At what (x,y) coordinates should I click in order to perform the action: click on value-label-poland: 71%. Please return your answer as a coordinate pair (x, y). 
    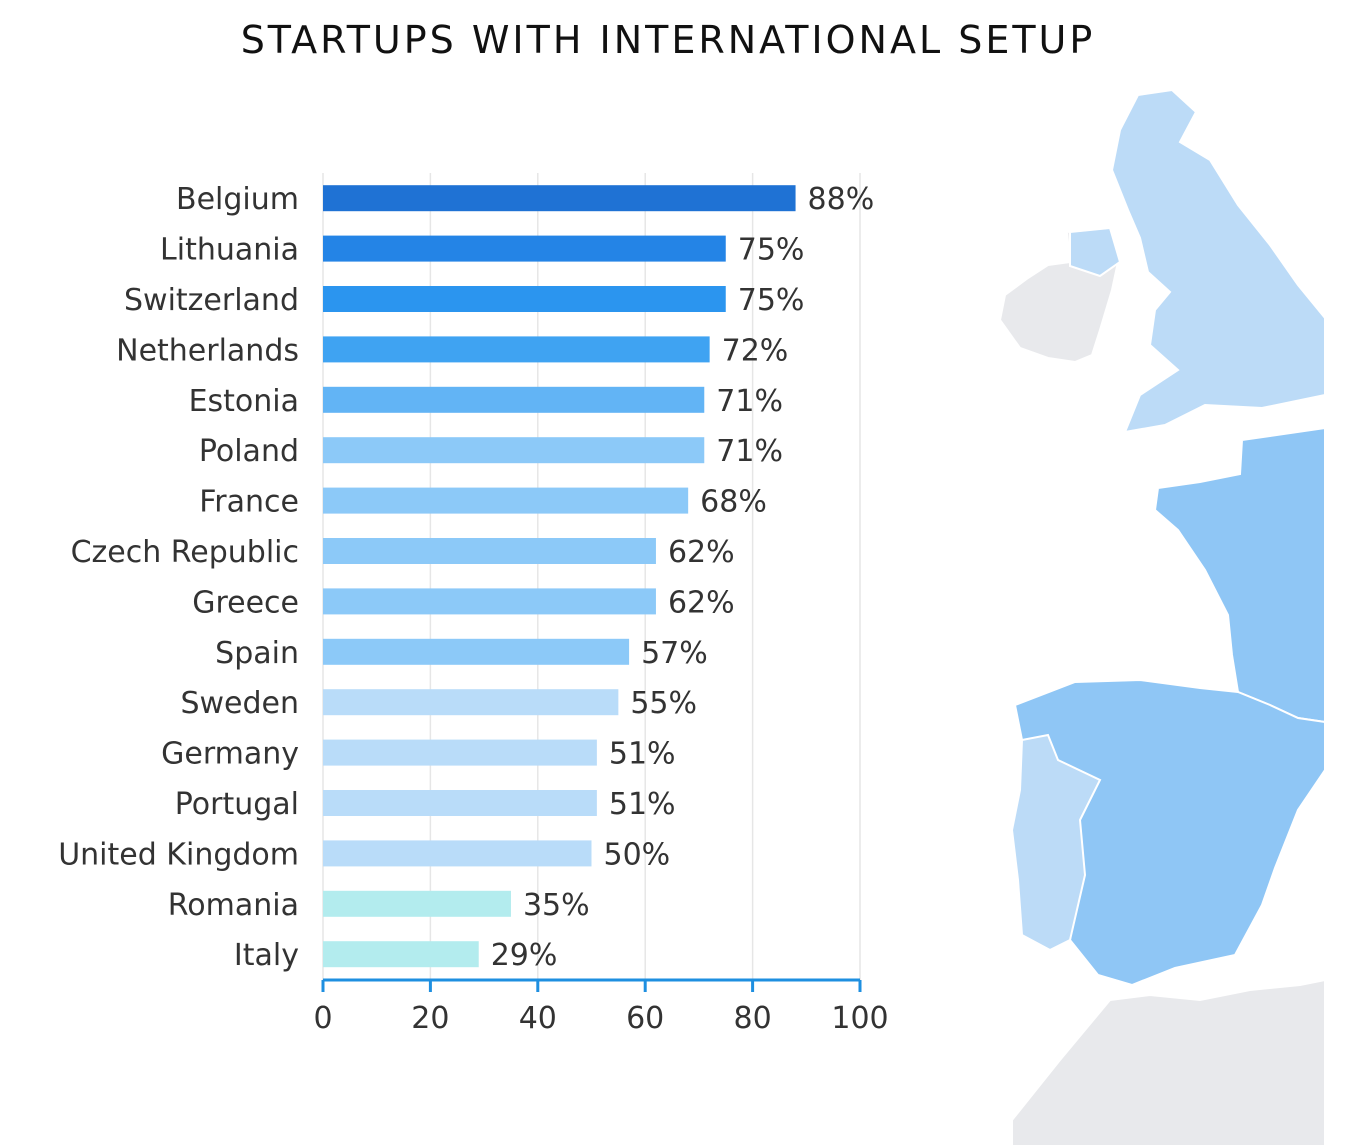
    Looking at the image, I should click on (749, 451).